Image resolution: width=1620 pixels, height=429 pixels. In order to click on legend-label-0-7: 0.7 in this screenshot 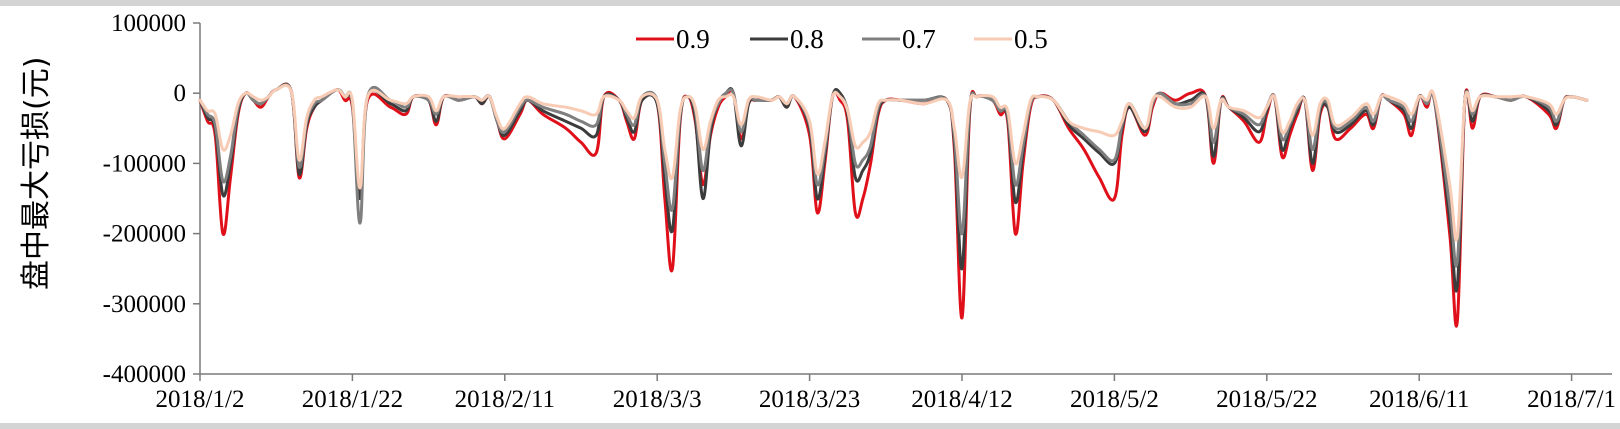, I will do `click(919, 39)`.